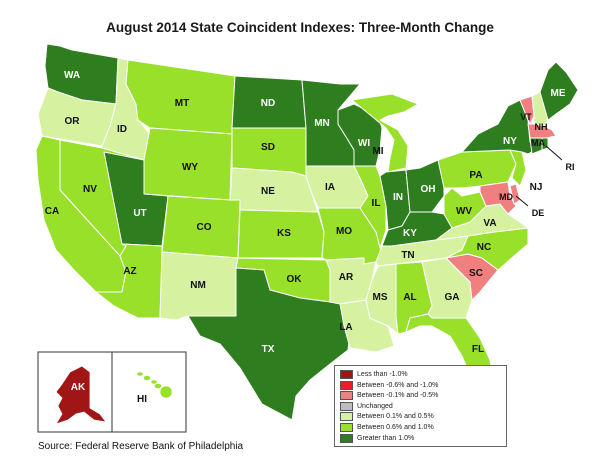  Describe the element at coordinates (409, 297) in the screenshot. I see `label-AL: AL` at that location.